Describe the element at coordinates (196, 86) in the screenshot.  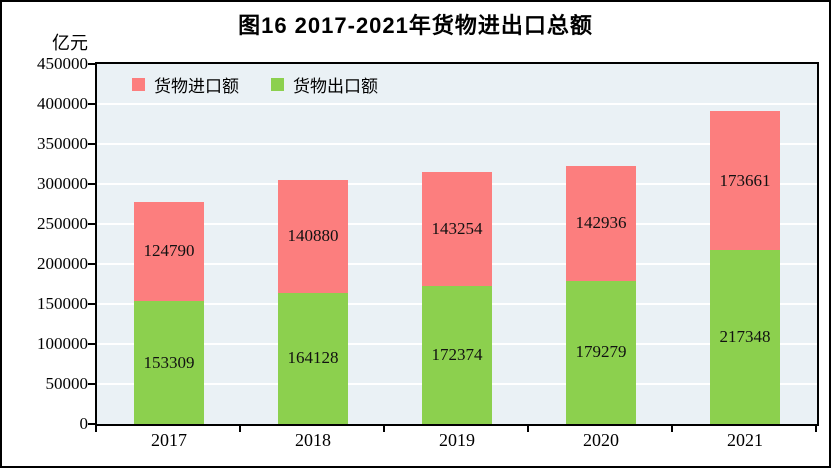
I see `legend-label: 货物进口额` at that location.